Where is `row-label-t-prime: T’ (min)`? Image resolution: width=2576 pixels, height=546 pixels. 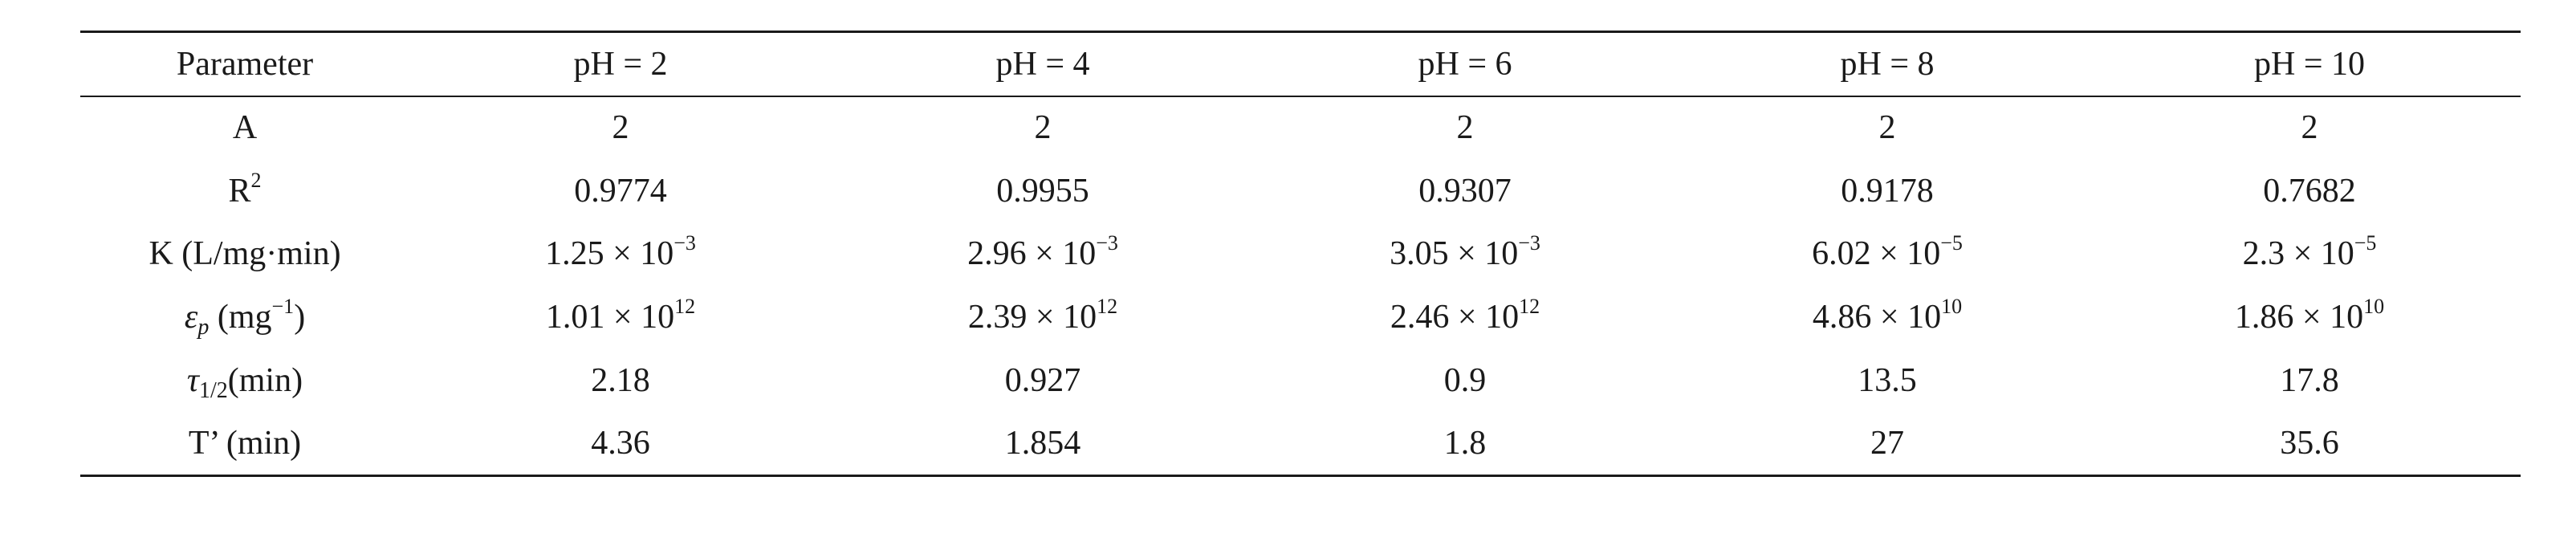 row-label-t-prime: T’ (min) is located at coordinates (245, 445).